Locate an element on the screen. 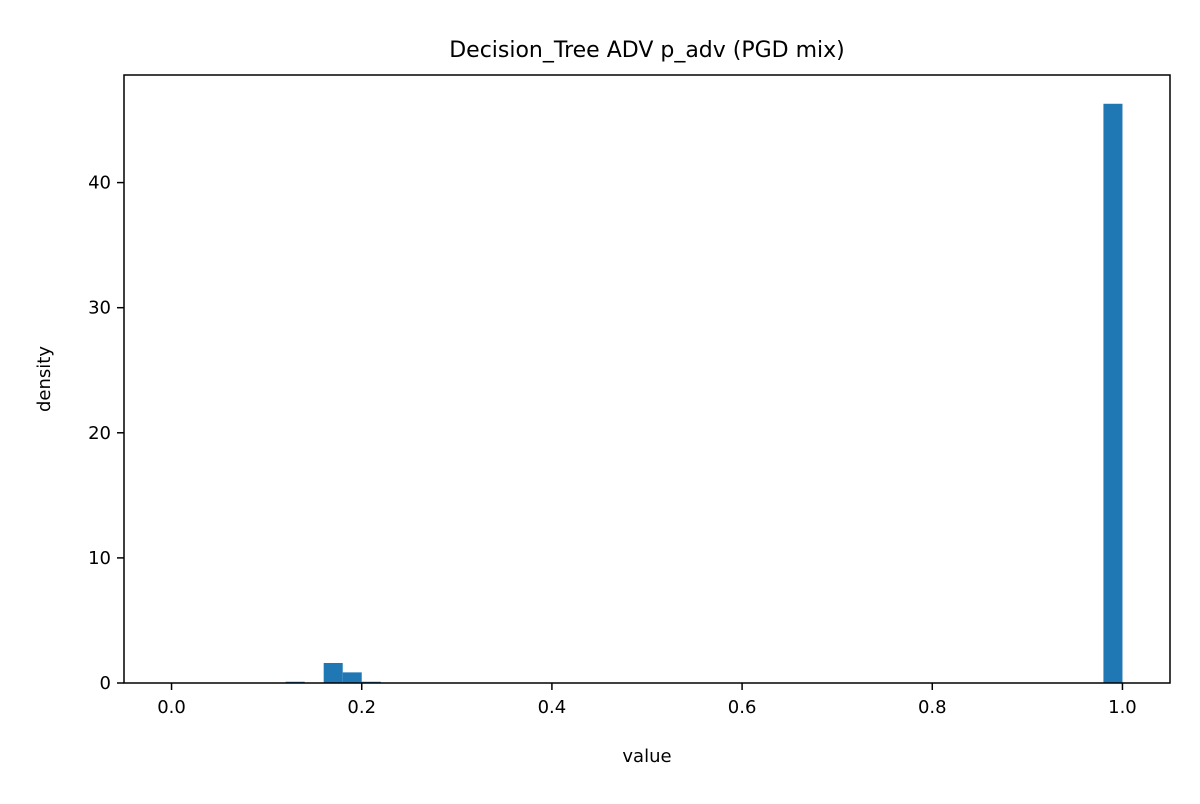  y-axis-ticks: 0 10 20 30 40 is located at coordinates (106, 433).